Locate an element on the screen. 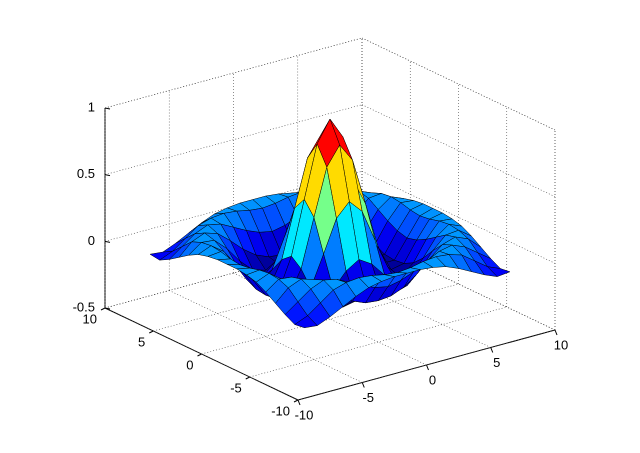 The height and width of the screenshot is (453, 640). y-tick-label: -10 is located at coordinates (280, 410).